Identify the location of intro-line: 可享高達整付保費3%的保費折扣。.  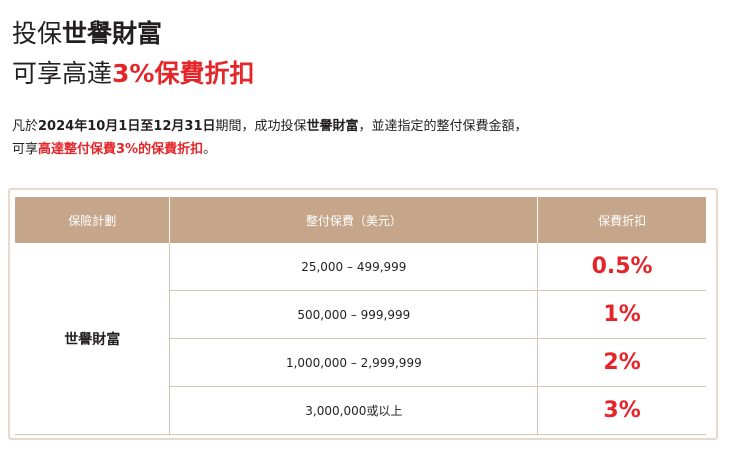
(114, 150).